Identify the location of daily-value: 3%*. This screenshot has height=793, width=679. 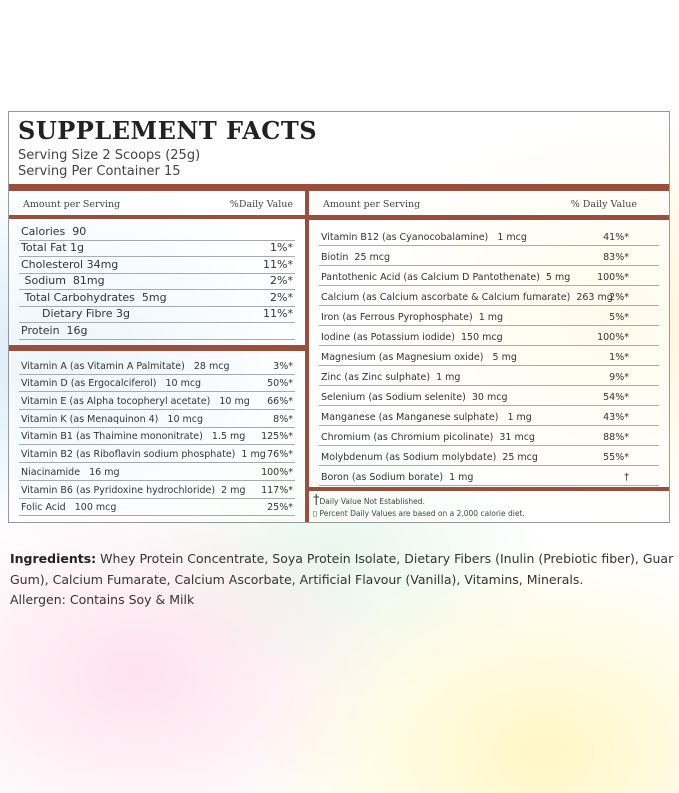
(283, 366).